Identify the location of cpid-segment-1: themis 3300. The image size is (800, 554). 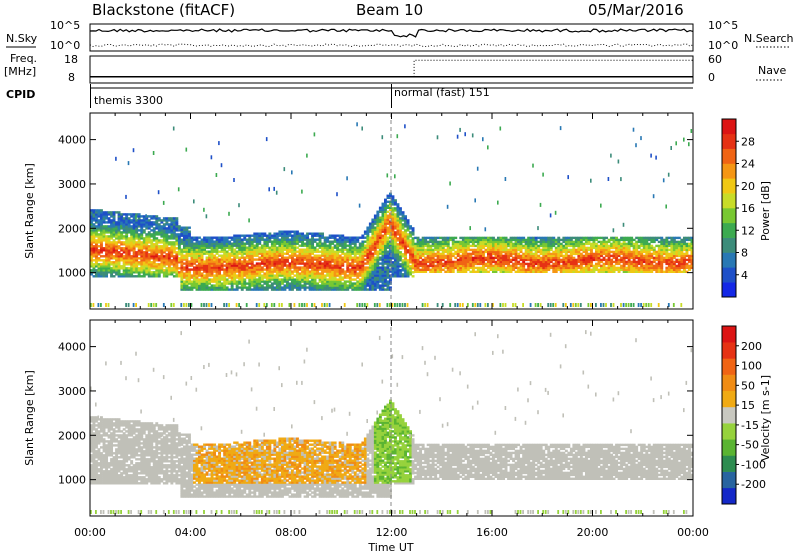
(128, 100).